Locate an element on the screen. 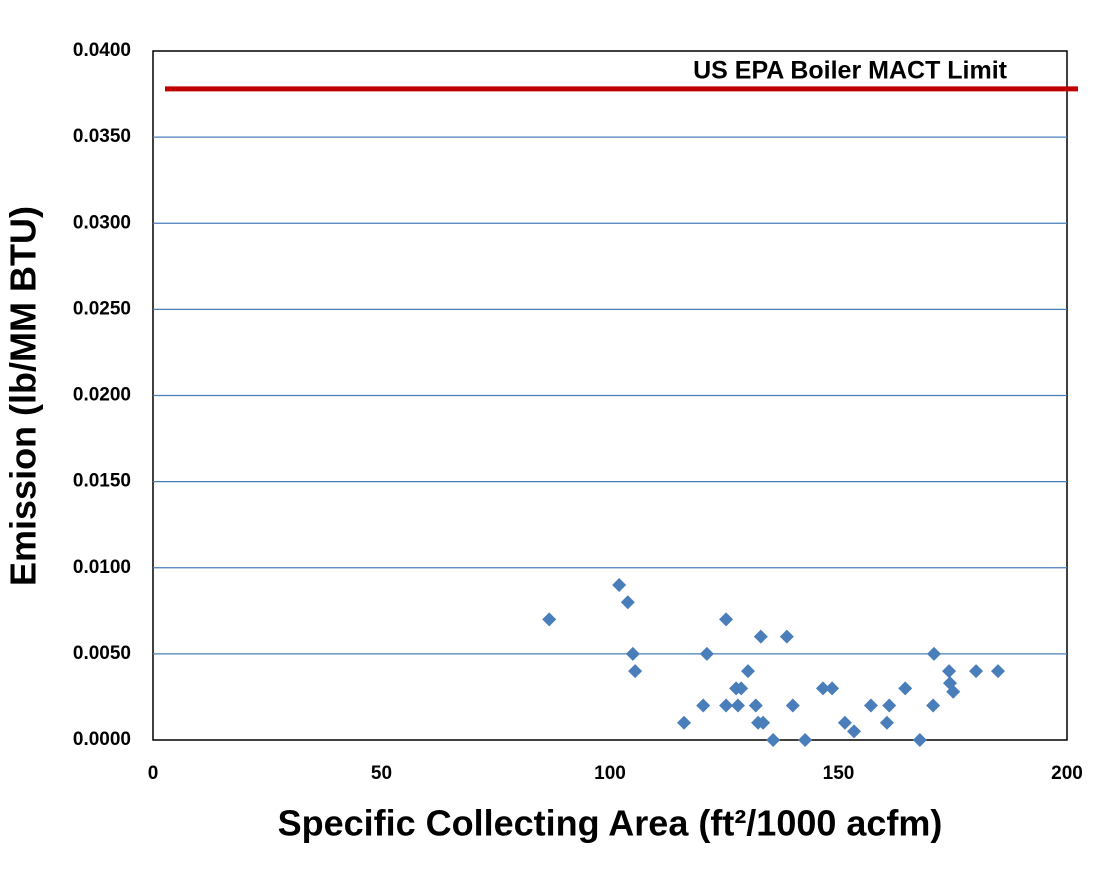  x-tick-label: 200 is located at coordinates (1067, 773).